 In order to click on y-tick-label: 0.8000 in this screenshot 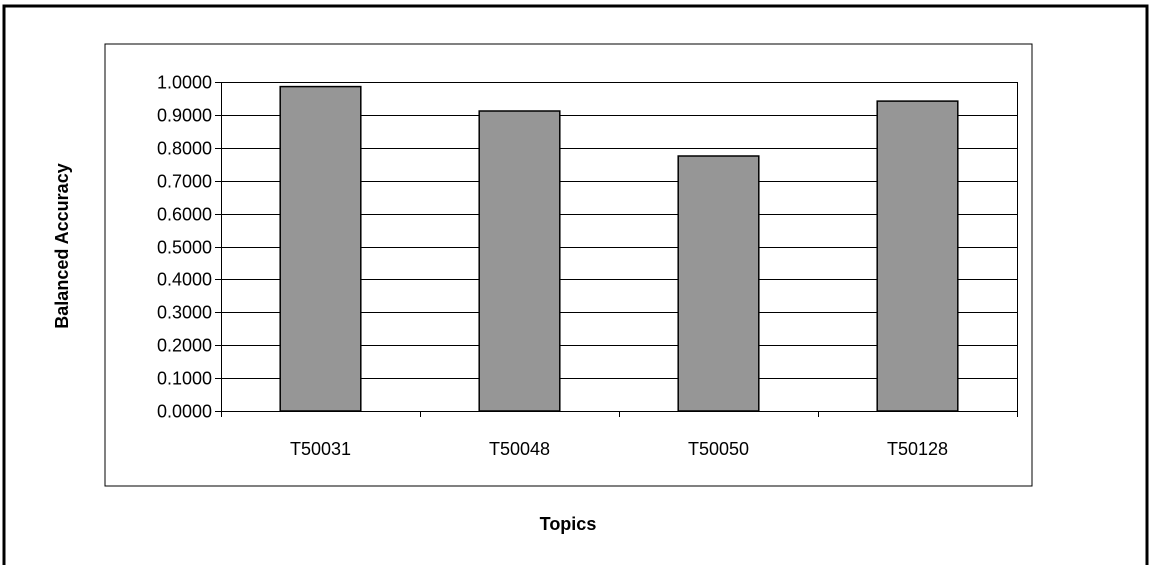, I will do `click(184, 149)`.